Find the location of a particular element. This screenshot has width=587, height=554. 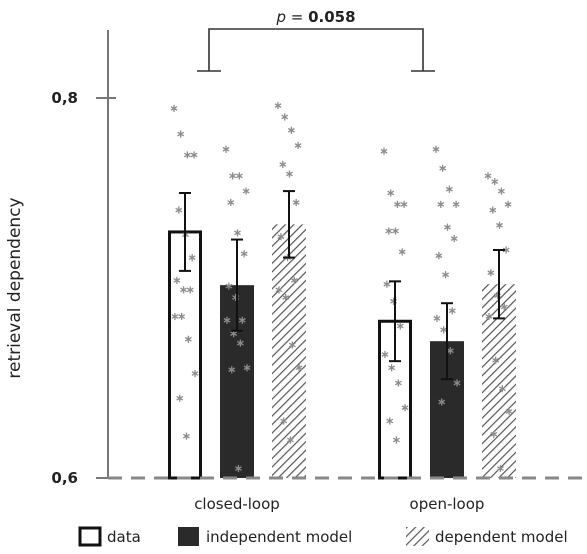

error-bar-independent-model-closed-loop is located at coordinates (237, 285).